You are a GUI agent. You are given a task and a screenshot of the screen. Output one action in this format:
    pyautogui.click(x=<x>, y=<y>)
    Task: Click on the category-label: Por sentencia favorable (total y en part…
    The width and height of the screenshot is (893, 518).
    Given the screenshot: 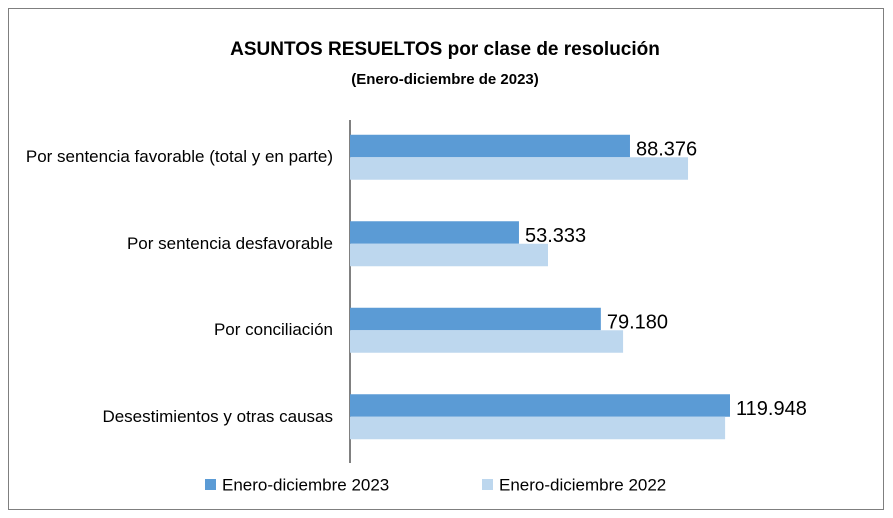 What is the action you would take?
    pyautogui.click(x=179, y=157)
    